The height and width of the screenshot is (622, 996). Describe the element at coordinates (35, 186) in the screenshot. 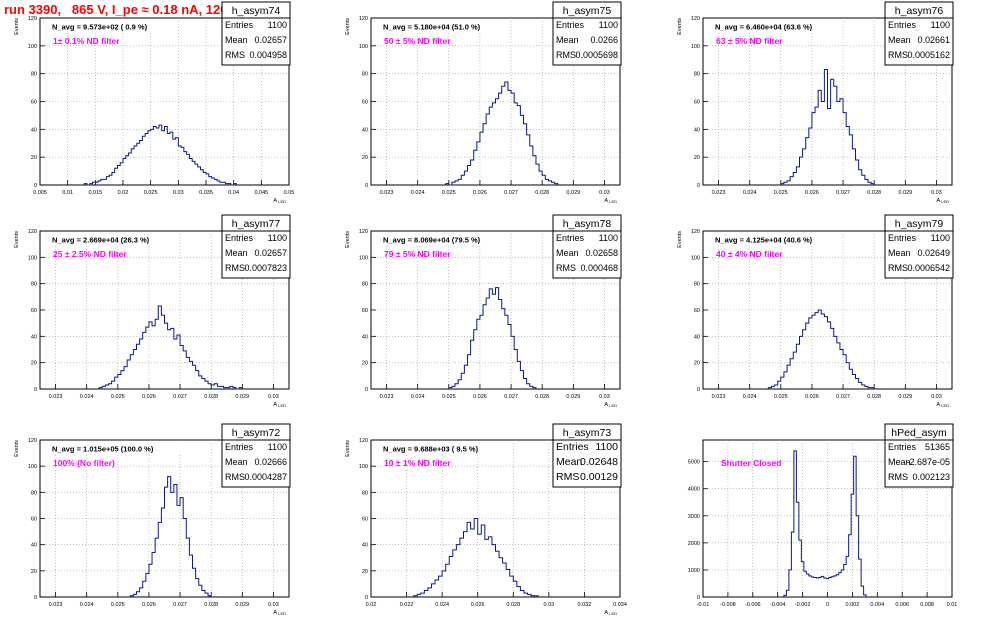

I see `y-tick-label: 0` at that location.